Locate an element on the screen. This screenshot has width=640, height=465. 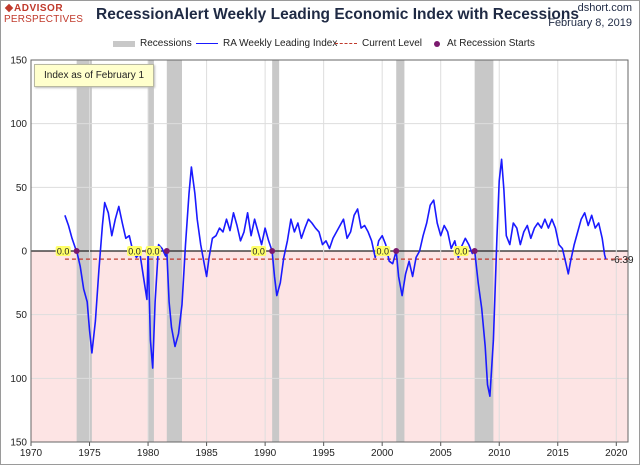
legend-recession-swatch is located at coordinates (124, 43).